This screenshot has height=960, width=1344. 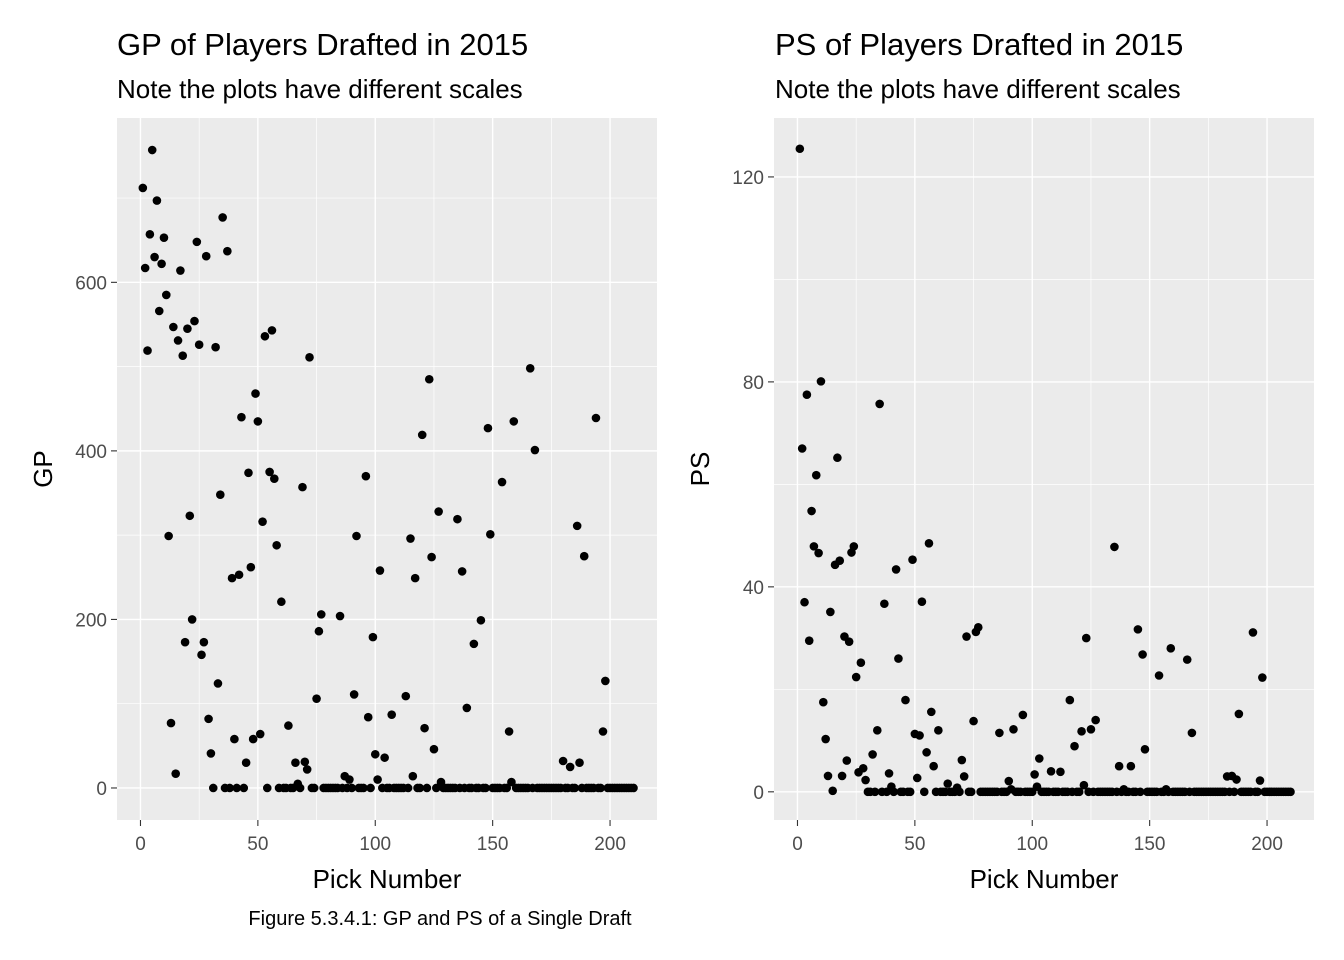 I want to click on ps-x-axis-title: Pick Number, so click(x=1044, y=879).